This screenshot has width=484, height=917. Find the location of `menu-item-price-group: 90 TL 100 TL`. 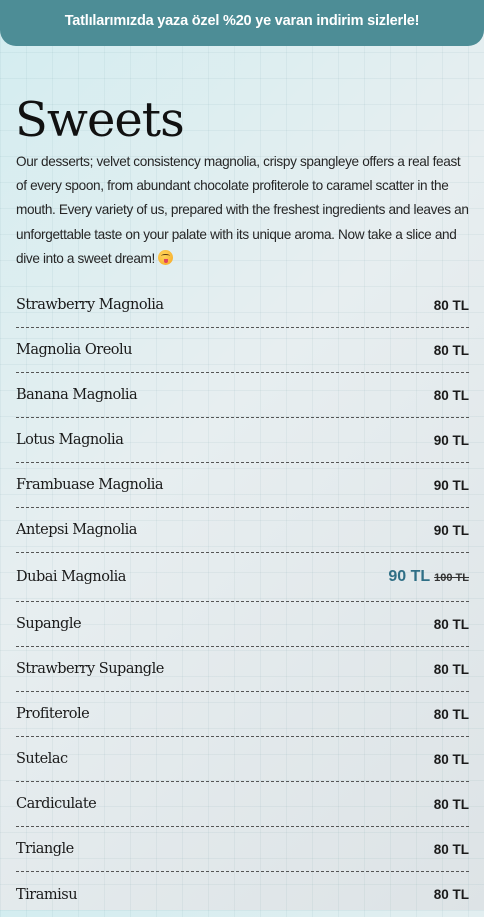

menu-item-price-group: 90 TL 100 TL is located at coordinates (428, 577).